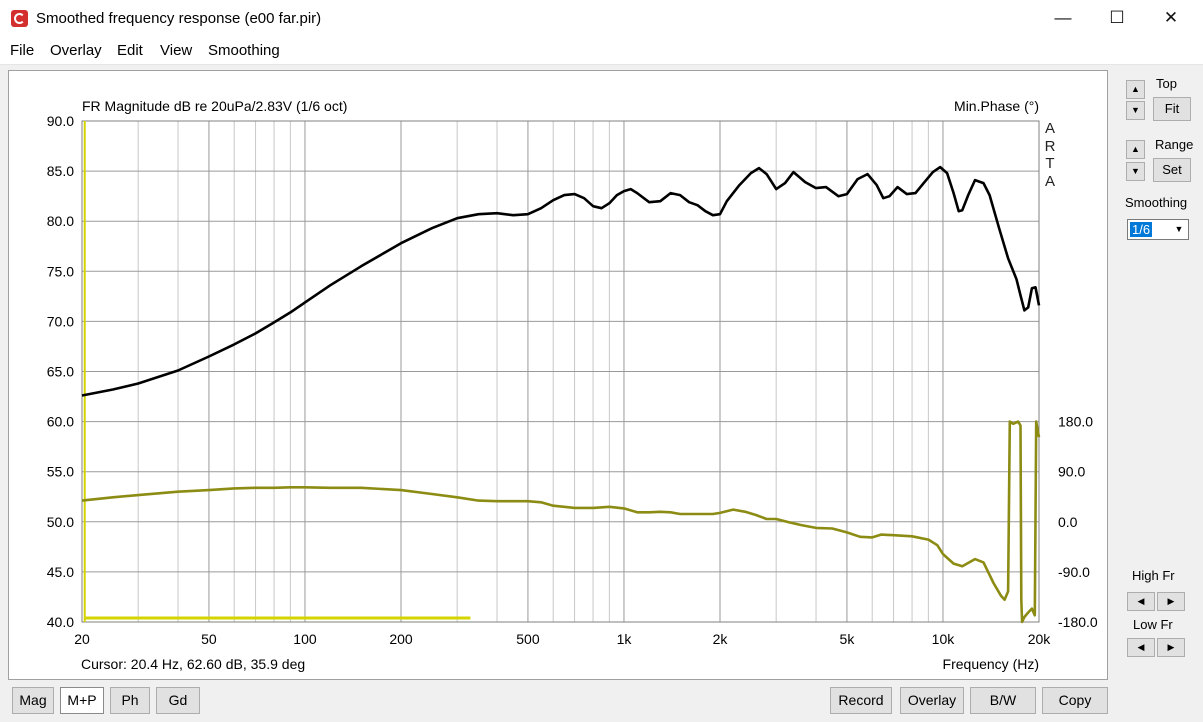  I want to click on x-tick-label: 20, so click(82, 639).